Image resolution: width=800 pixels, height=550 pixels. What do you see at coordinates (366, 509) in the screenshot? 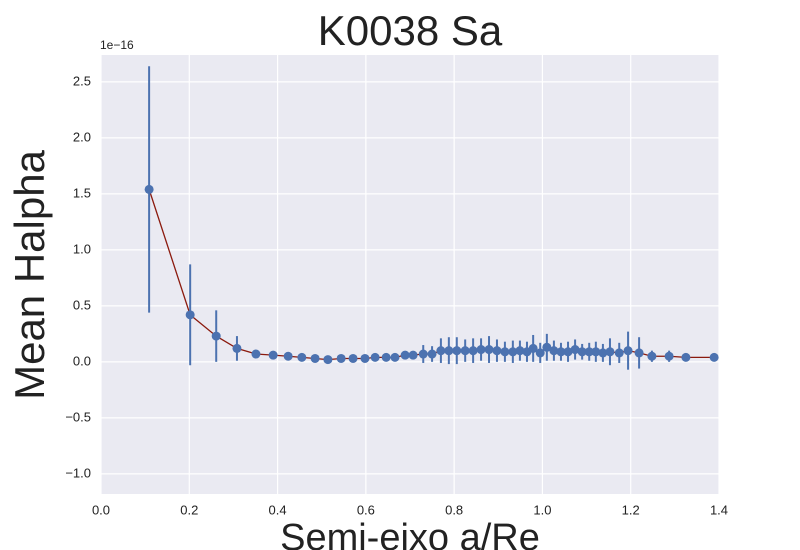
I see `x-tick-label: 0.6` at bounding box center [366, 509].